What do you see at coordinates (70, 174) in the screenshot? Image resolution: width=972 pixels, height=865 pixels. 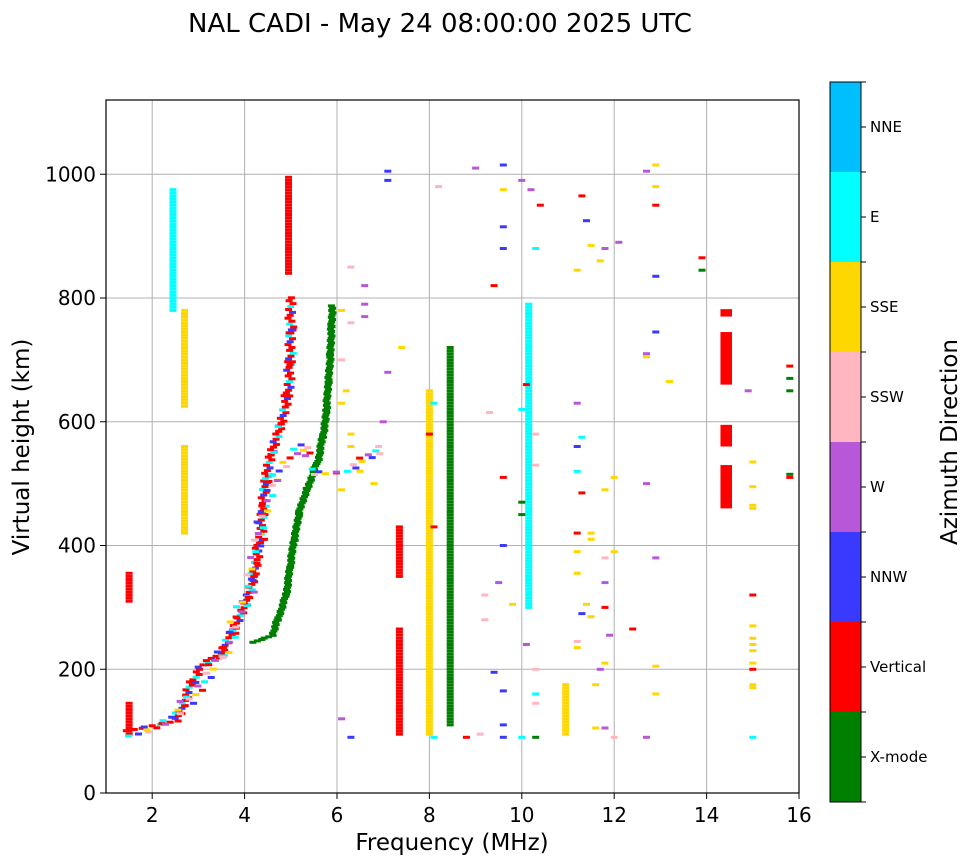 I see `y-tick-label: 1000` at bounding box center [70, 174].